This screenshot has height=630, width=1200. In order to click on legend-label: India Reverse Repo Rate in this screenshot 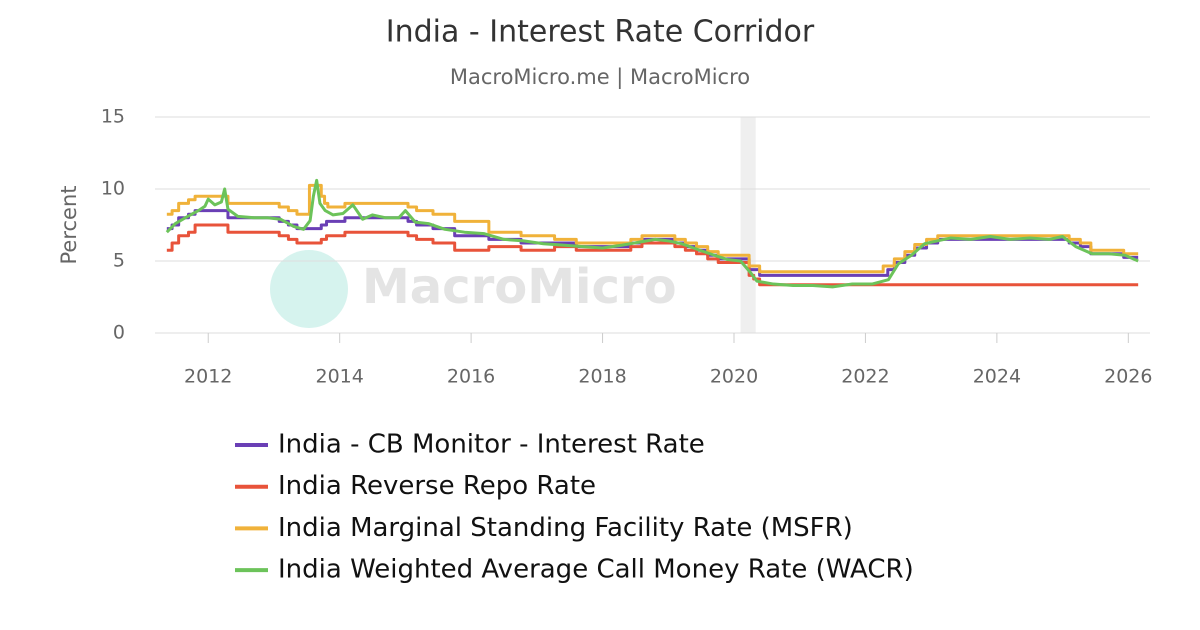, I will do `click(437, 486)`.